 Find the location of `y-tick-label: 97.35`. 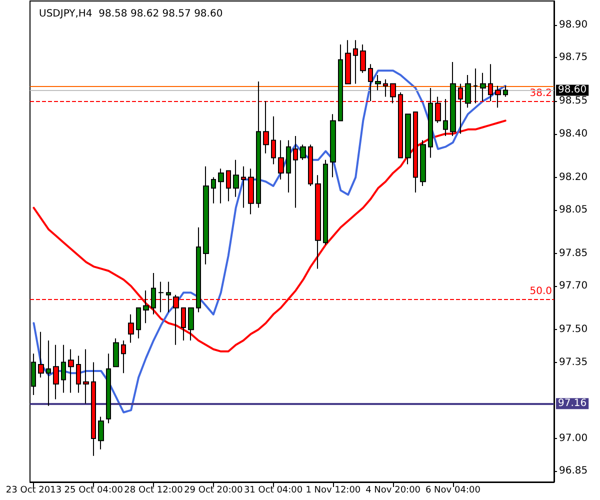

y-tick-label: 97.35 is located at coordinates (573, 362).